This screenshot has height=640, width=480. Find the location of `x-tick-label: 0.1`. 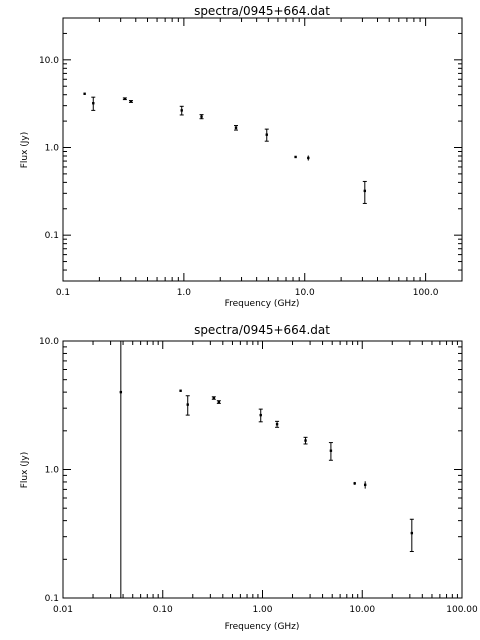

x-tick-label: 0.1 is located at coordinates (63, 293).